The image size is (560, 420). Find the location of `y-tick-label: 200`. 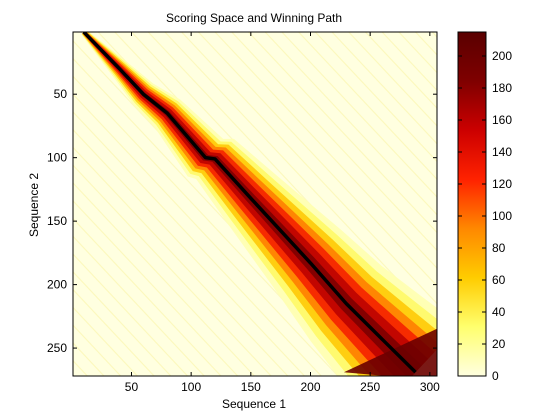

y-tick-label: 200 is located at coordinates (57, 285).